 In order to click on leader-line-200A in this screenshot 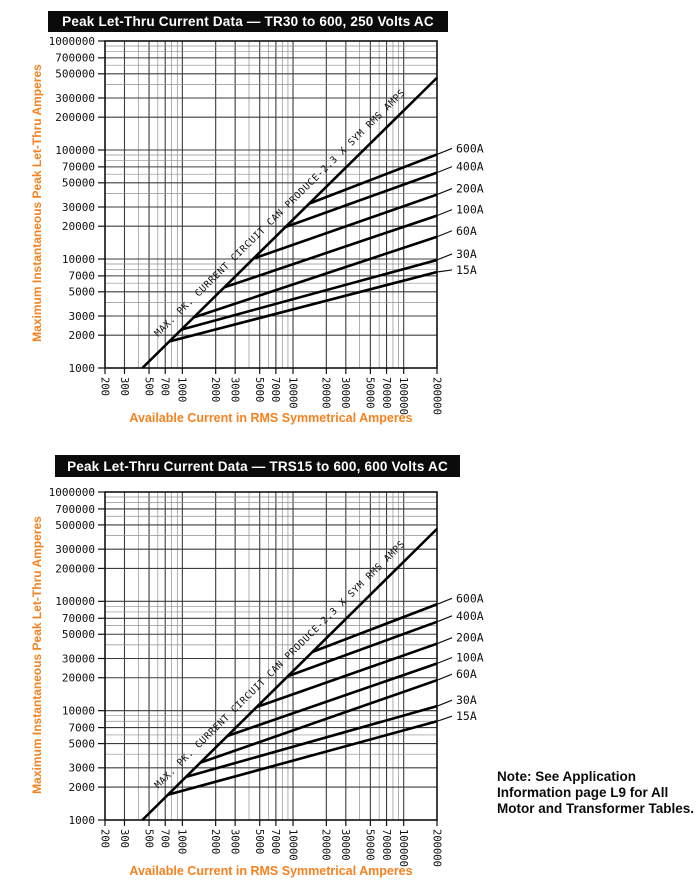, I will do `click(444, 641)`.